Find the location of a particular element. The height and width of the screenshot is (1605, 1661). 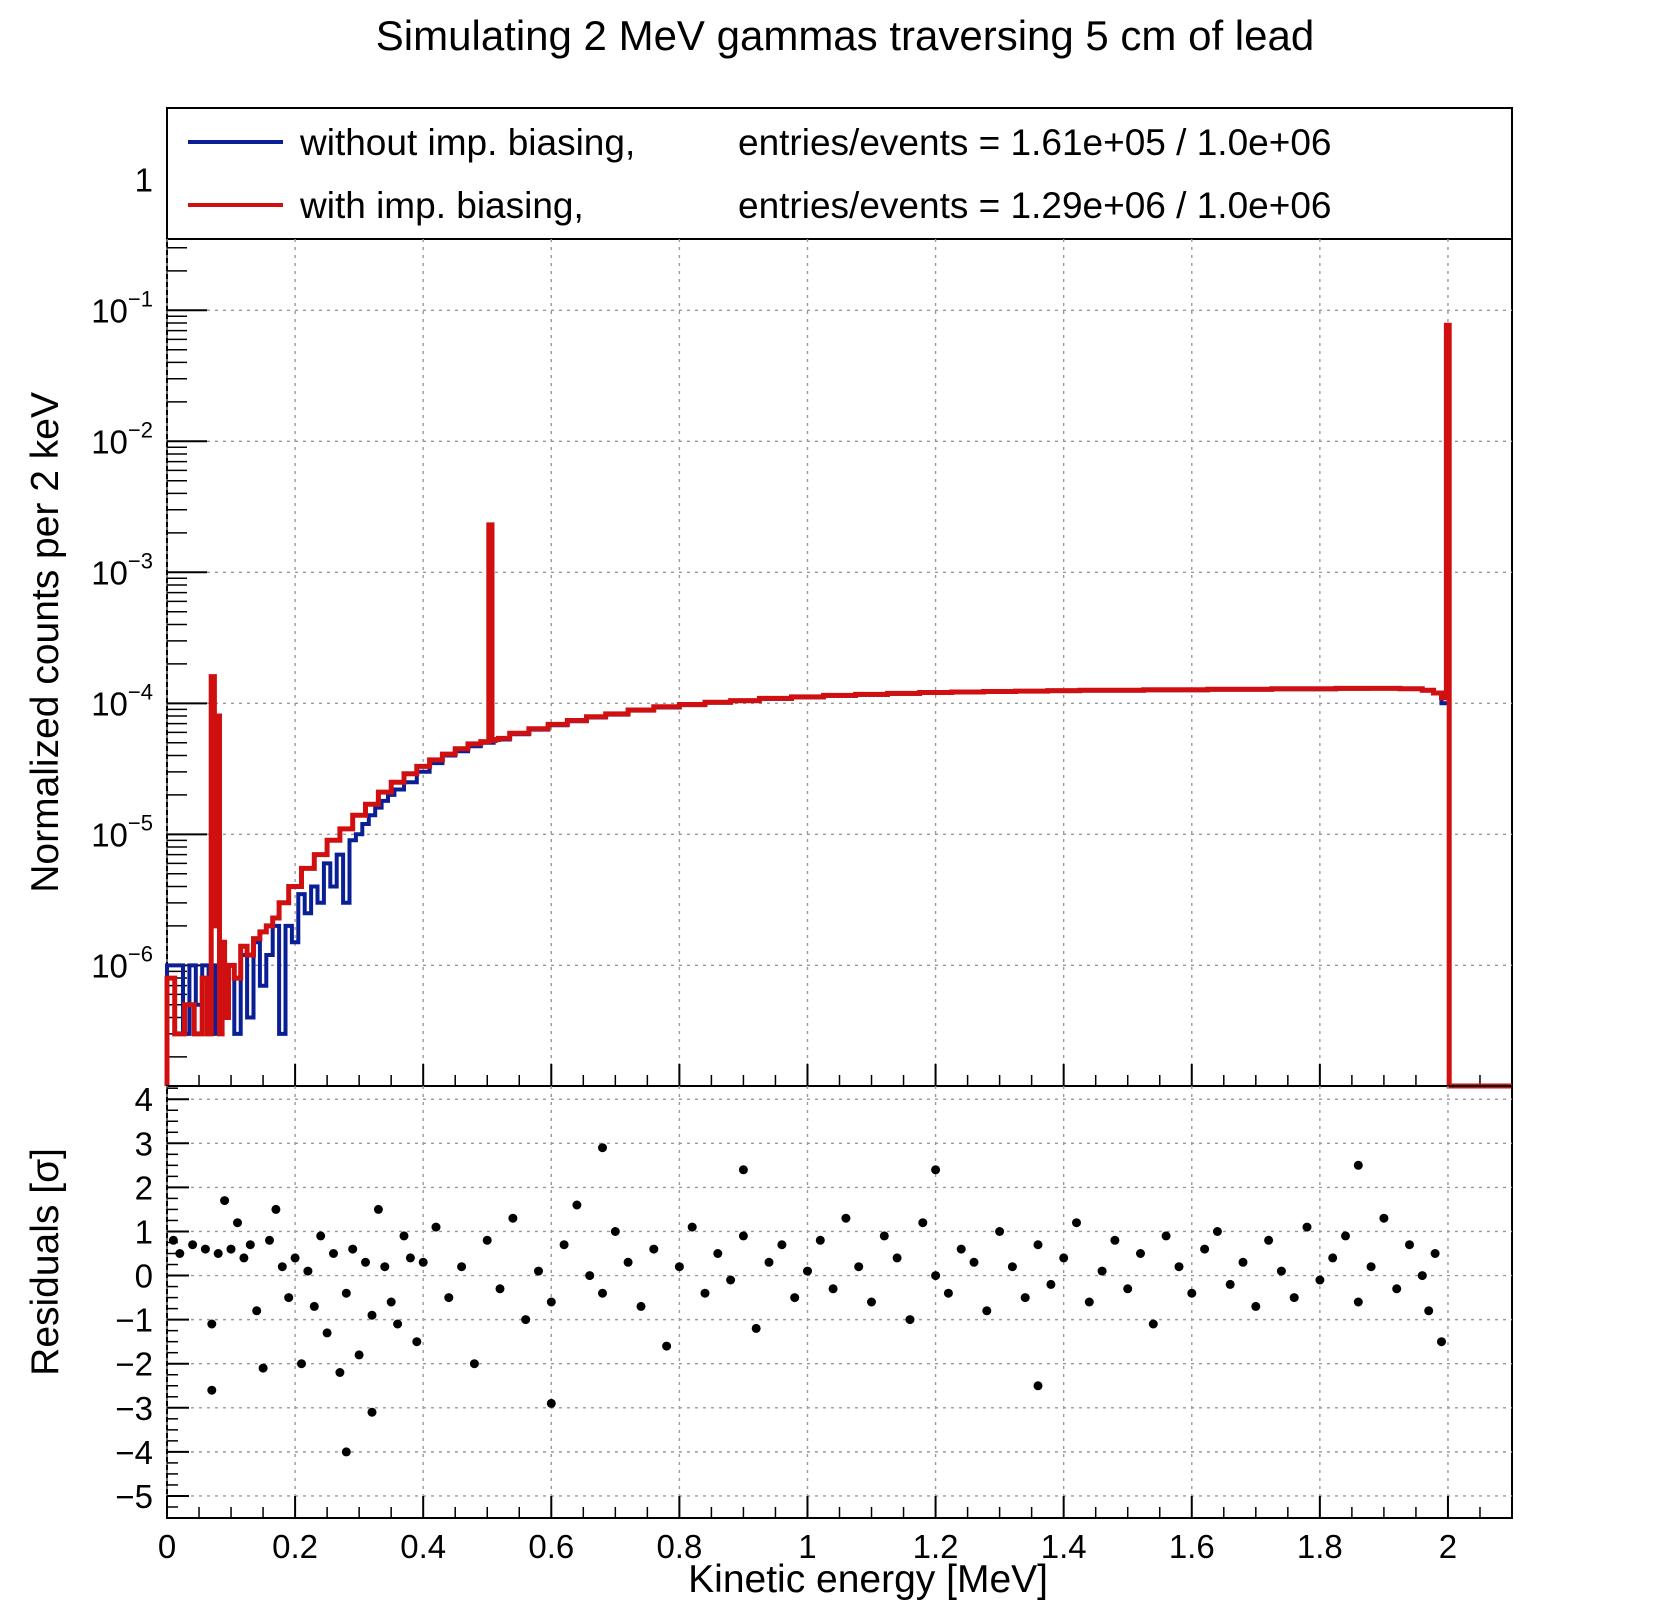

x-tick-label: 1.4 is located at coordinates (1064, 1546).